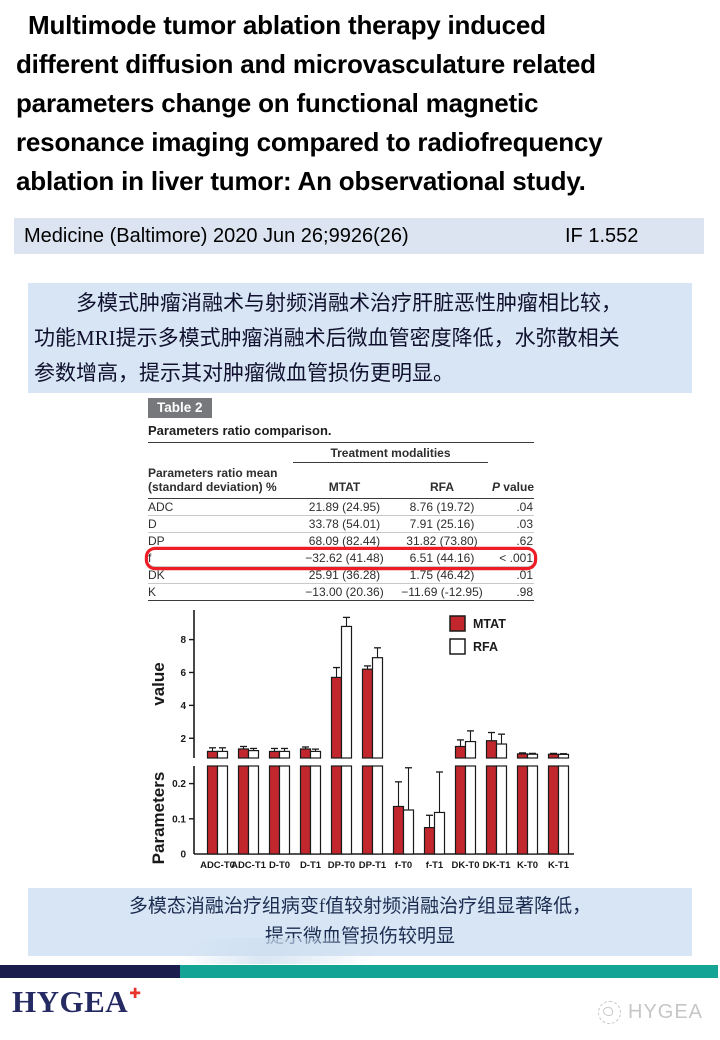  I want to click on caption-line: 多模态消融治疗组病变f值较射频消融治疗组显著降低，, so click(360, 906).